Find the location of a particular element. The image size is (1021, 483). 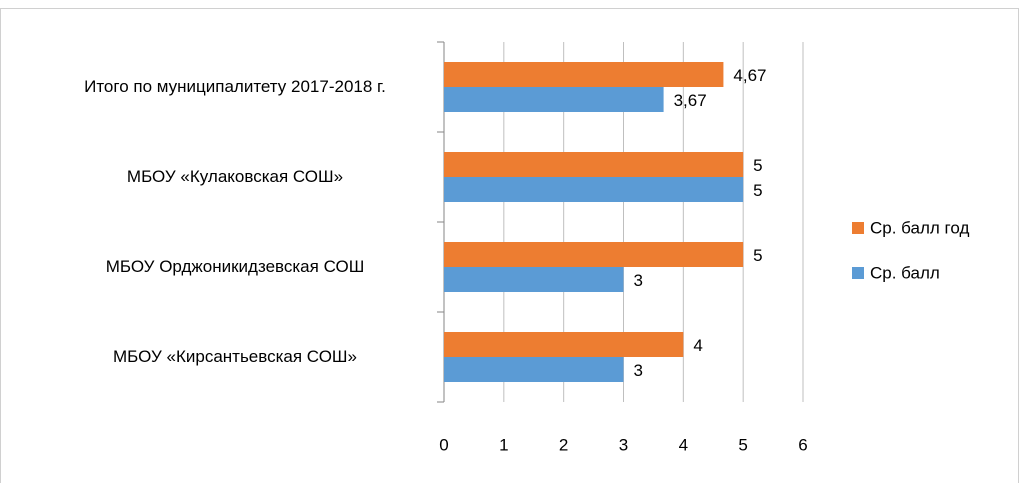

category-label: МБОУ Орджоникидзевская СОШ is located at coordinates (235, 266).